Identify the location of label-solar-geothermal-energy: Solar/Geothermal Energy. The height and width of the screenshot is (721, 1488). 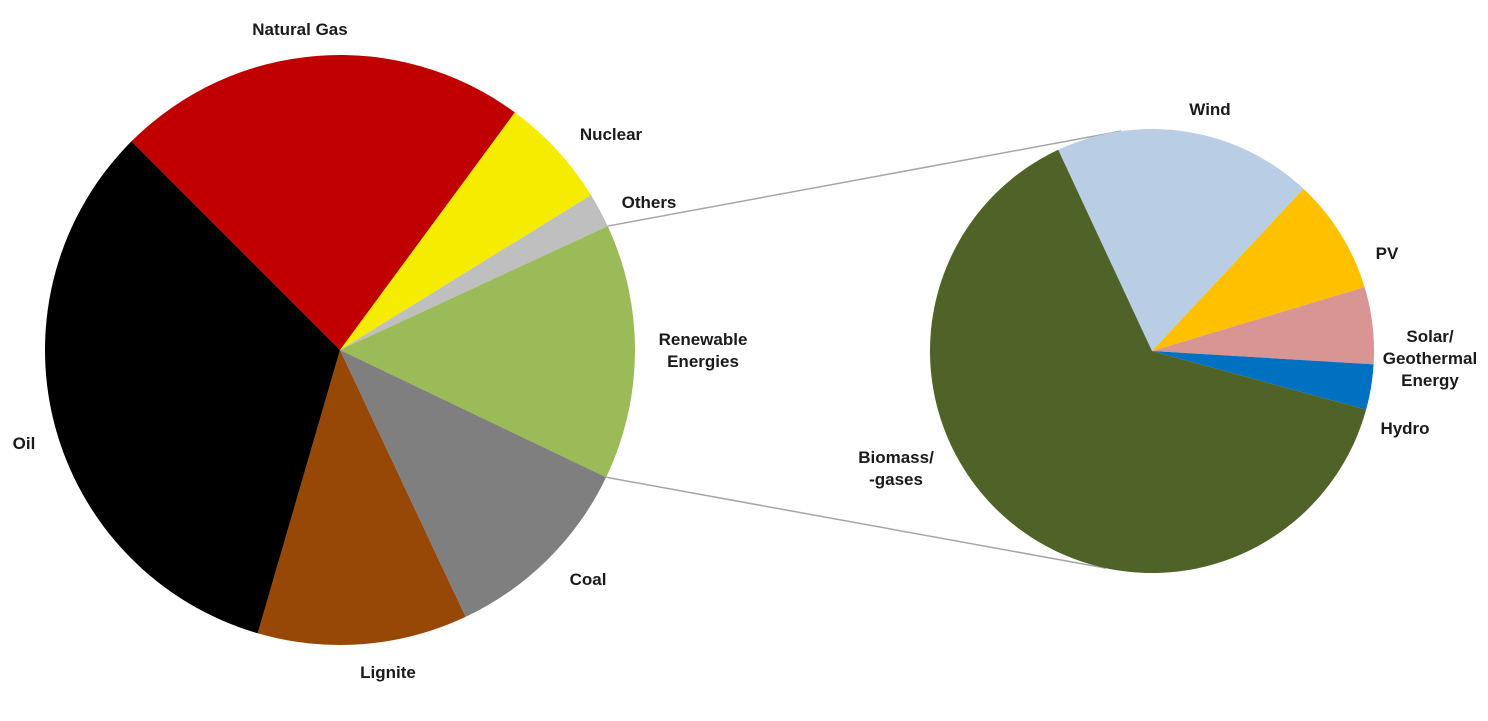
(1430, 358).